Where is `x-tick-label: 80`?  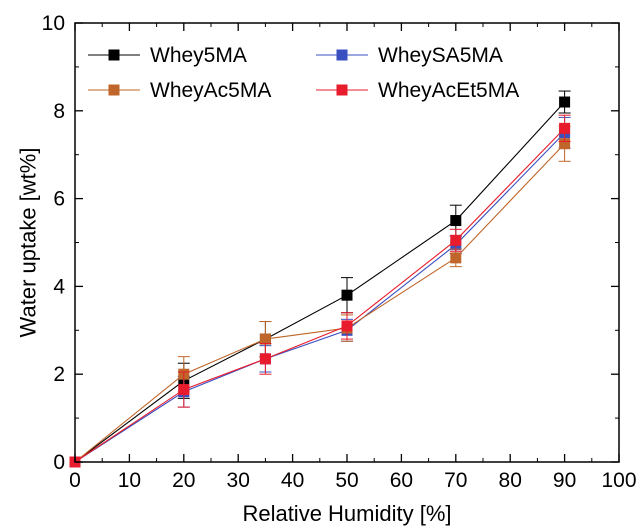 x-tick-label: 80 is located at coordinates (510, 480).